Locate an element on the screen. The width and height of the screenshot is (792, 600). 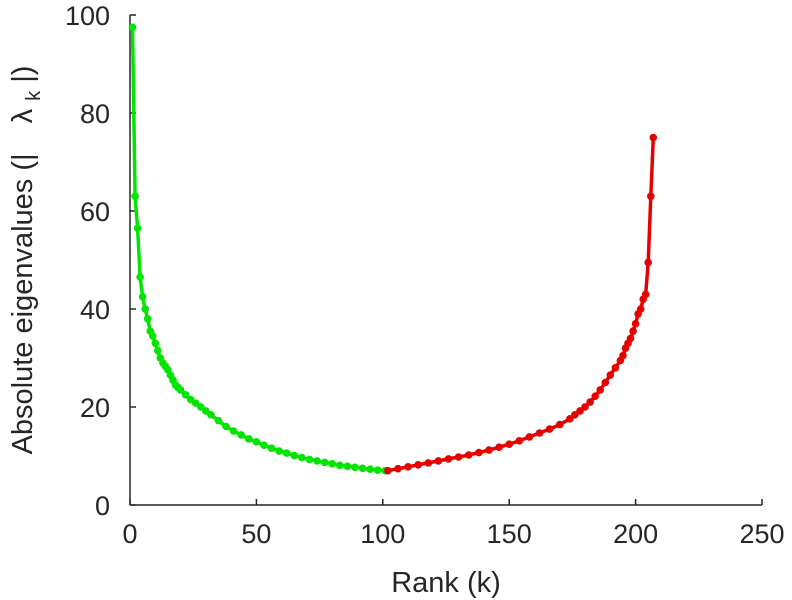
y-axis-label: Absolute eigenvalues (| λ k |) is located at coordinates (27, 260).